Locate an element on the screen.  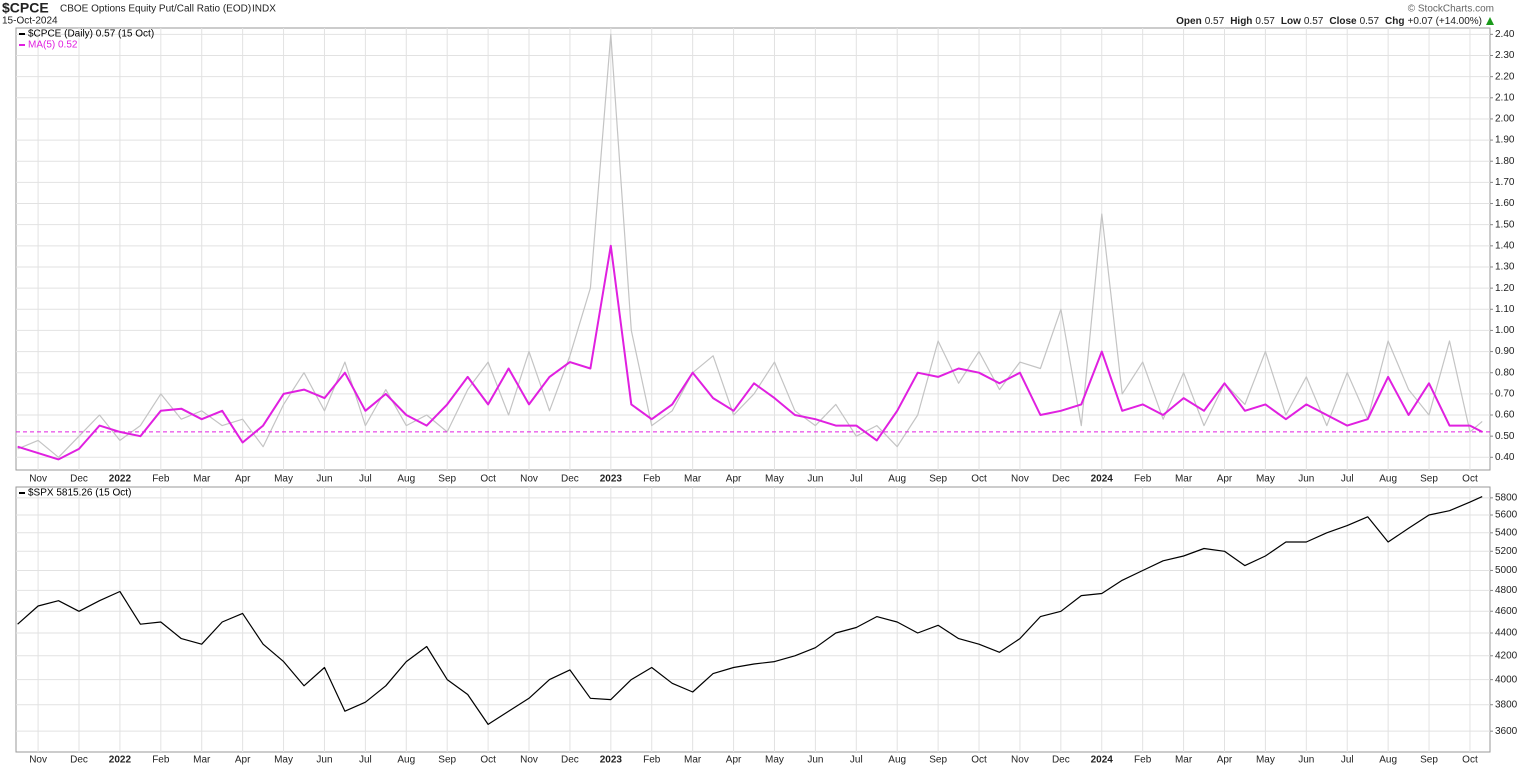
exchange: INDX is located at coordinates (264, 9).